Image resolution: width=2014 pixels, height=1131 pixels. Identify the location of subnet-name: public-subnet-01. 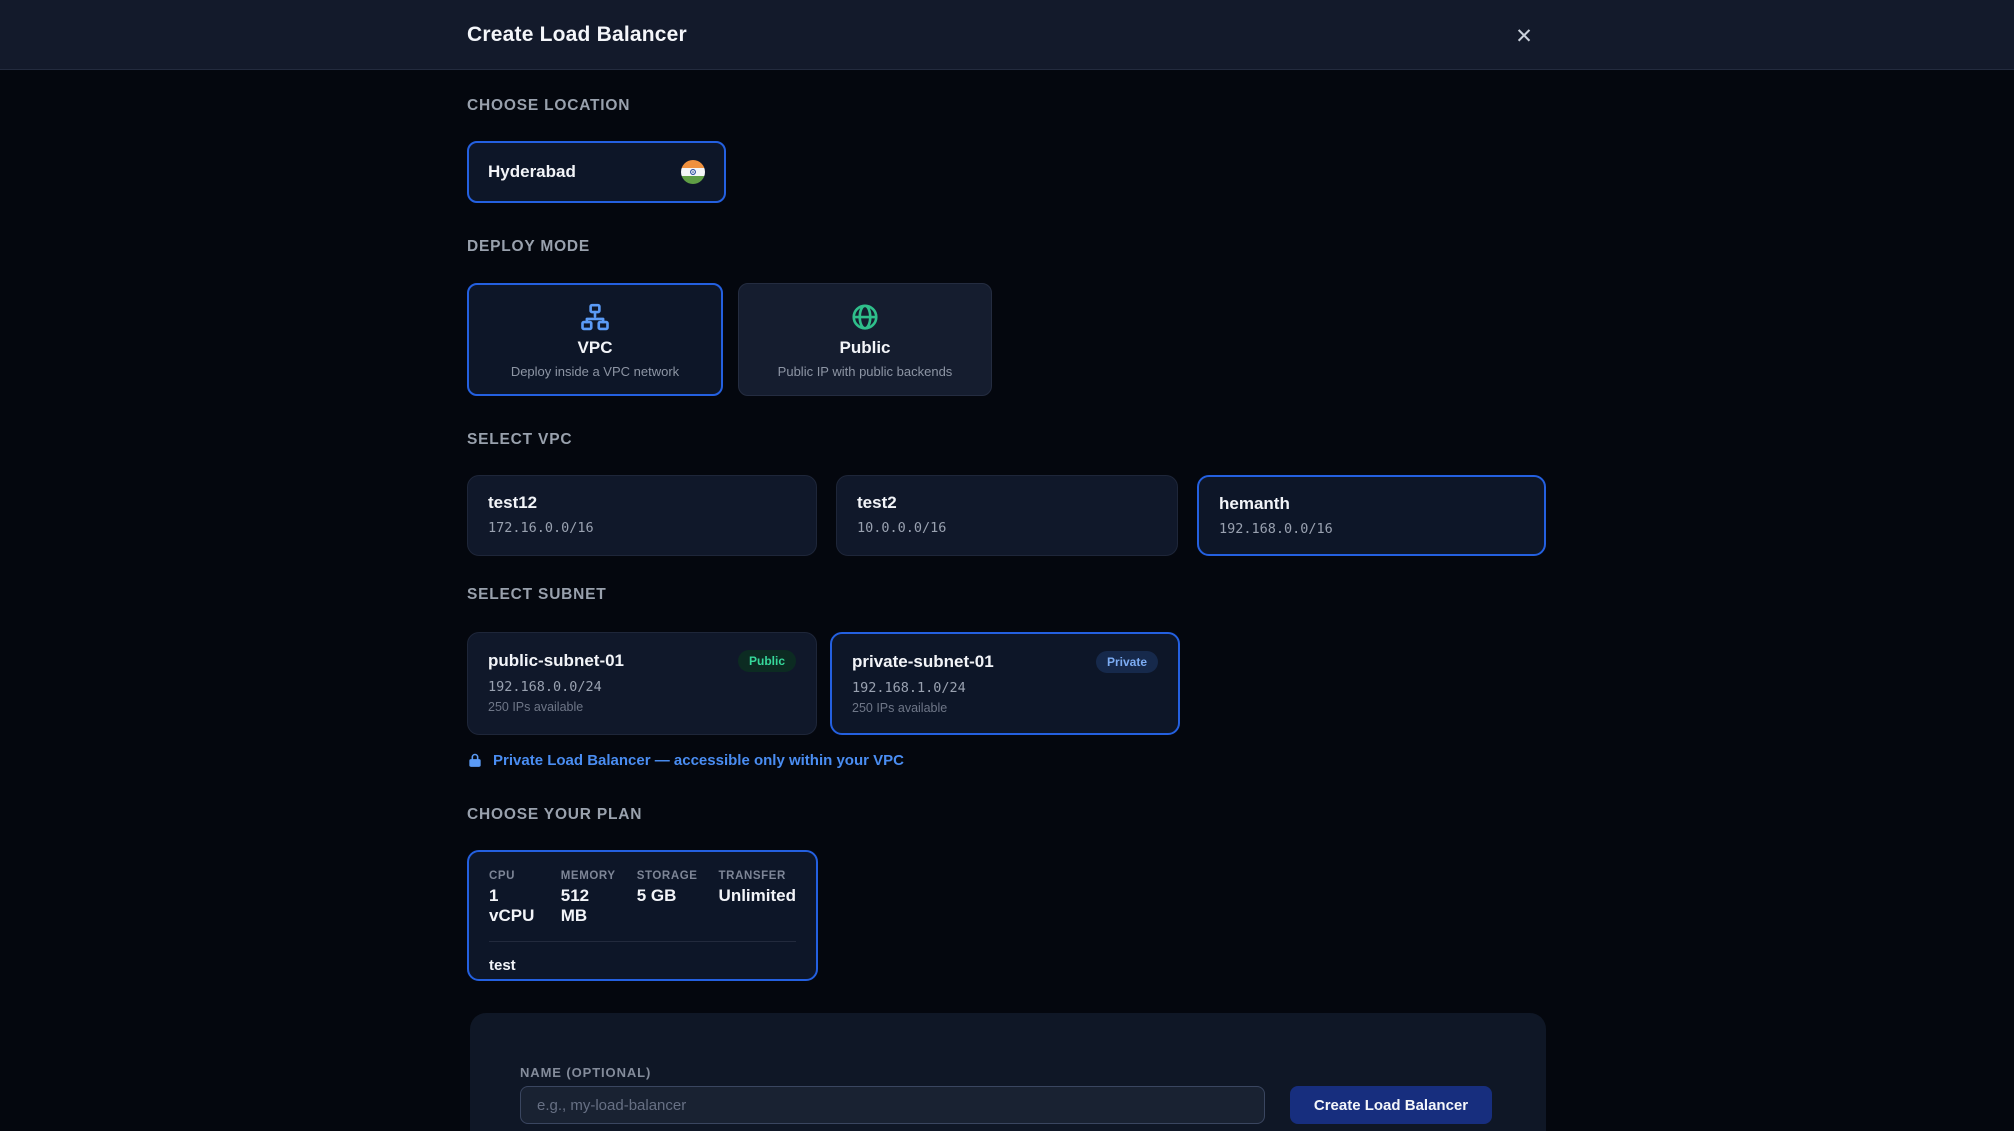
(556, 660).